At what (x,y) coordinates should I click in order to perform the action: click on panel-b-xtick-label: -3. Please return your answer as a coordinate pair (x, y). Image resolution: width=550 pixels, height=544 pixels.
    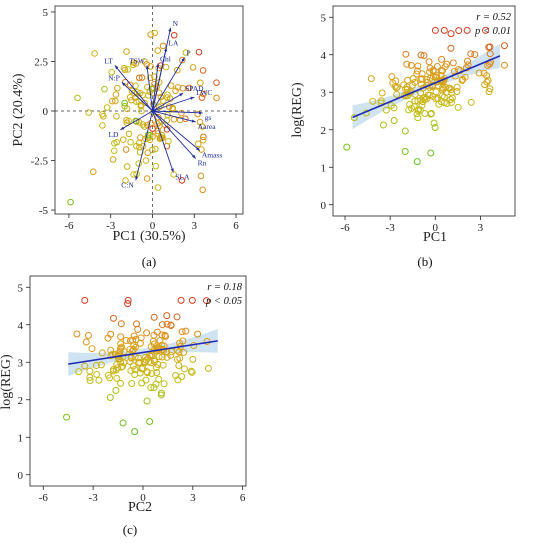
    Looking at the image, I should click on (391, 228).